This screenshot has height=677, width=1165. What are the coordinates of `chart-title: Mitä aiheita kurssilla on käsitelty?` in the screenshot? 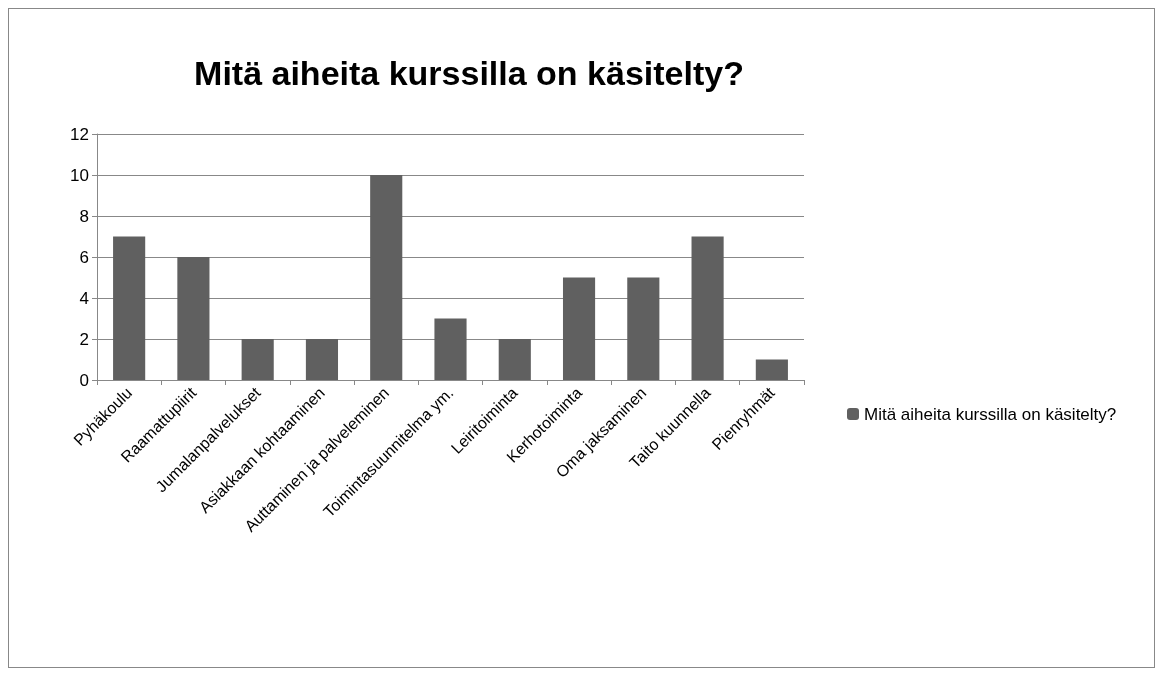 It's located at (469, 73).